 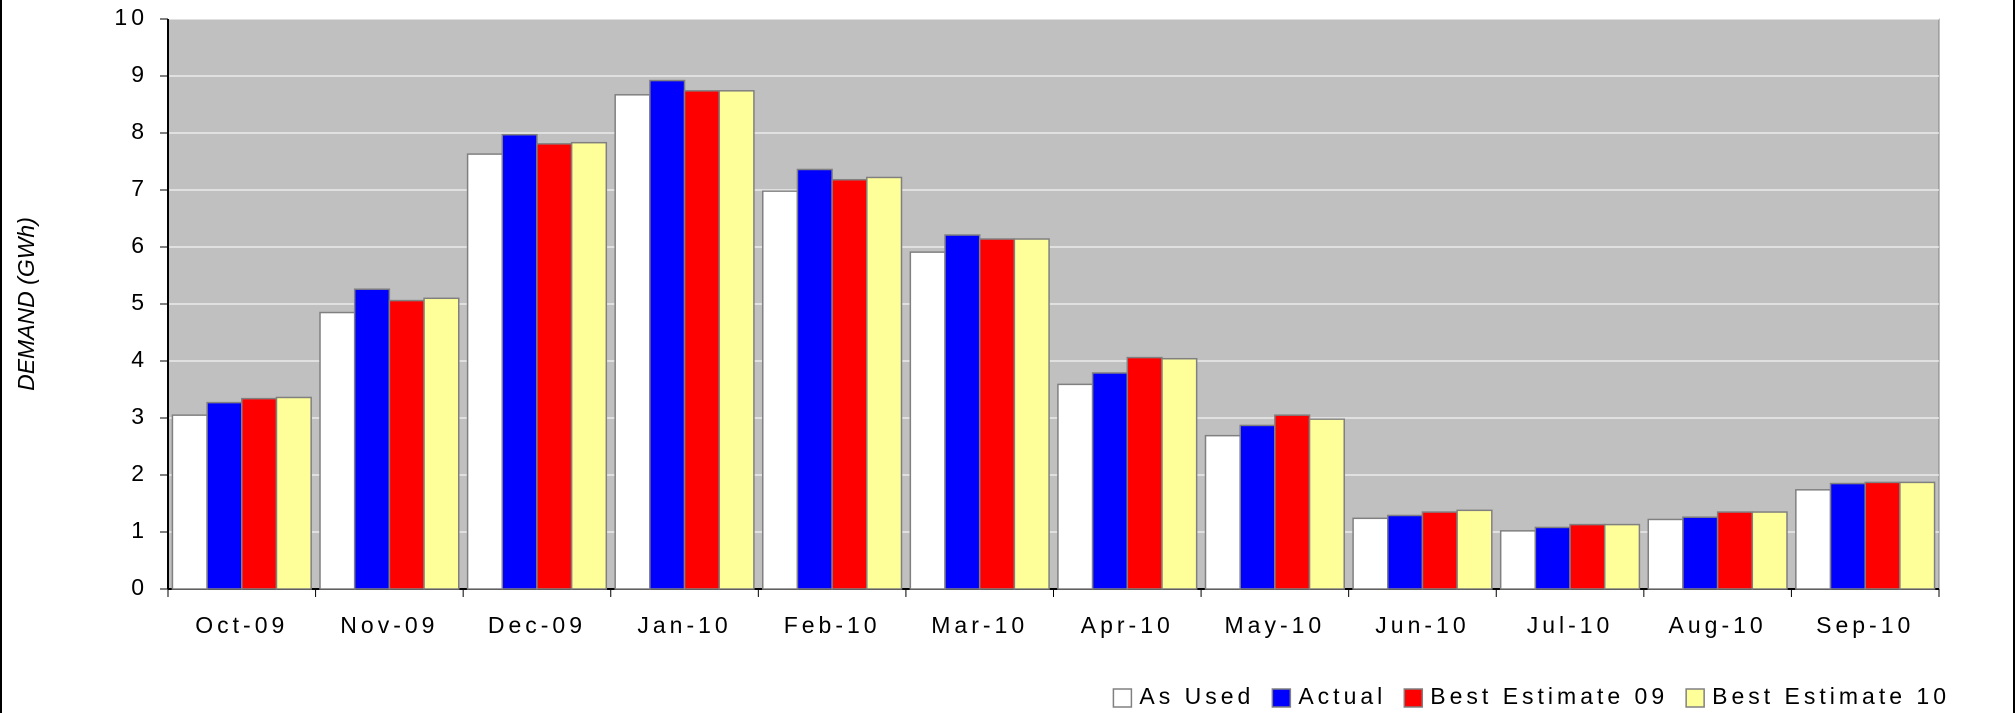 What do you see at coordinates (139, 74) in the screenshot?
I see `y-tick-label: 9` at bounding box center [139, 74].